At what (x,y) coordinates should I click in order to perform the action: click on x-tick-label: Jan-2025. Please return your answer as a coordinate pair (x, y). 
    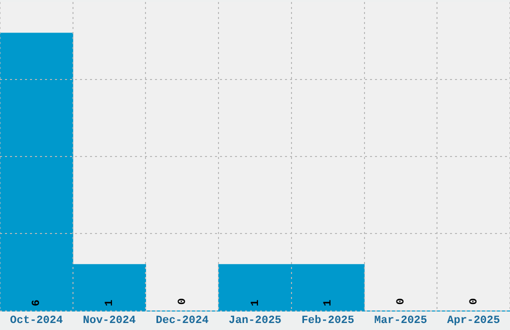
    Looking at the image, I should click on (255, 321).